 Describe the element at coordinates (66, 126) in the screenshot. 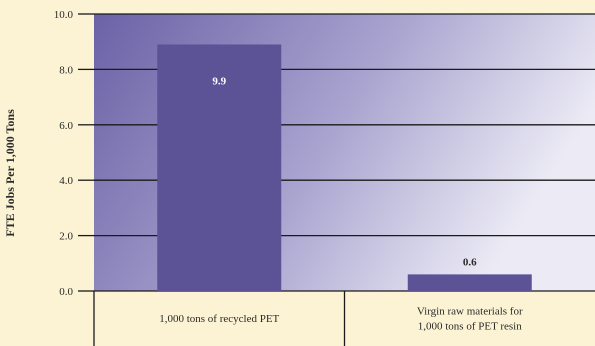

I see `y-tick-label: 6.0` at that location.